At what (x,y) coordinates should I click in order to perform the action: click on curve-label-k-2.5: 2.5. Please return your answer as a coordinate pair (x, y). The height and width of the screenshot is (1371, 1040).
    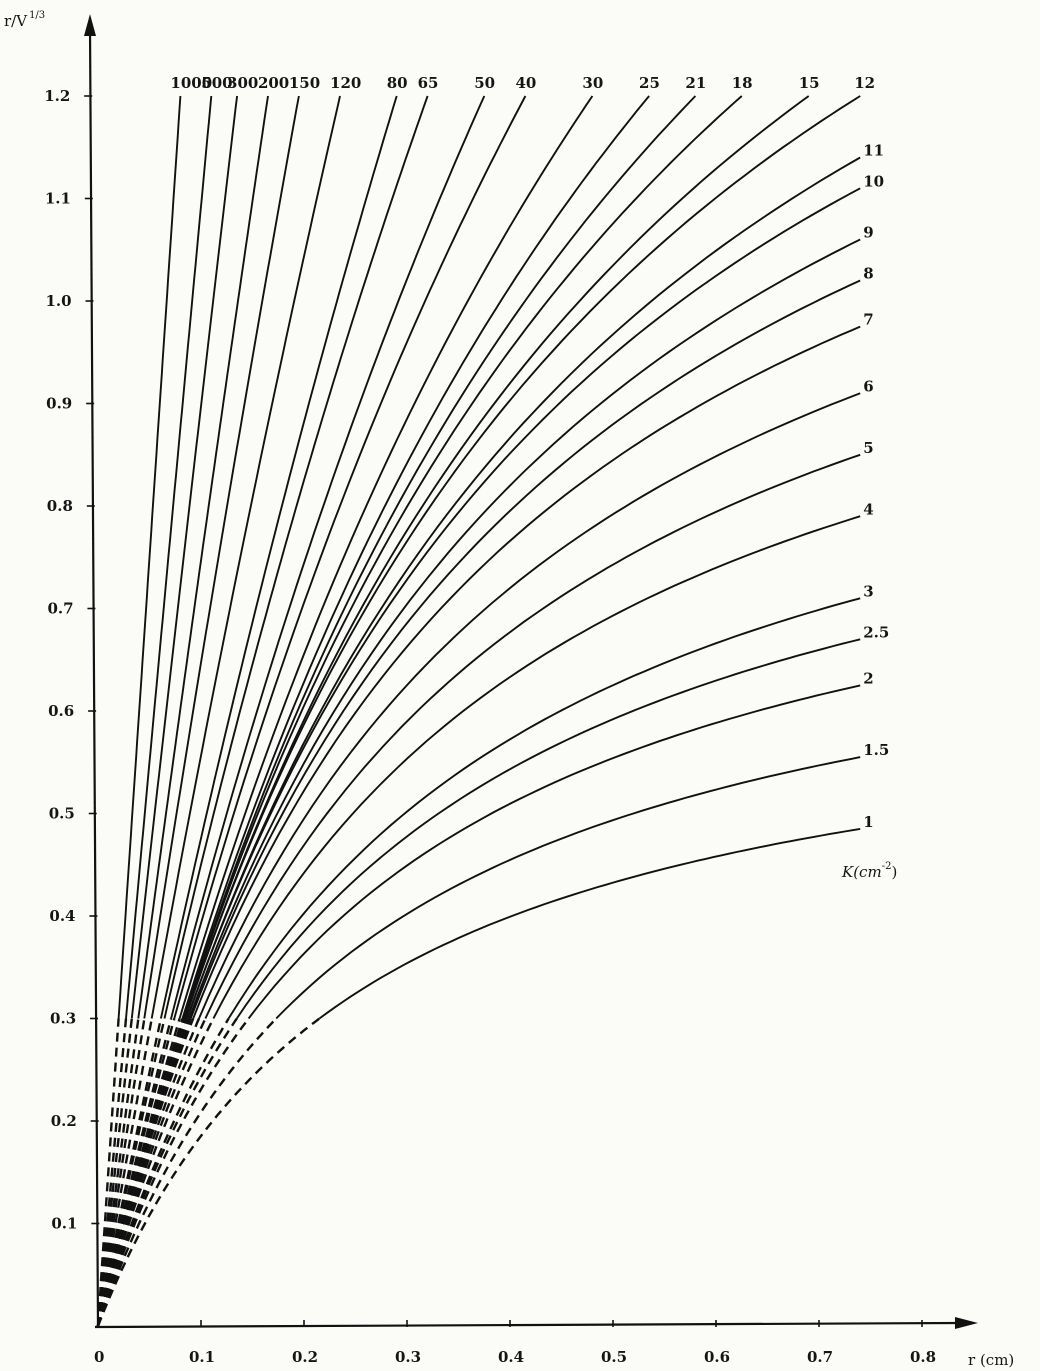
    Looking at the image, I should click on (876, 632).